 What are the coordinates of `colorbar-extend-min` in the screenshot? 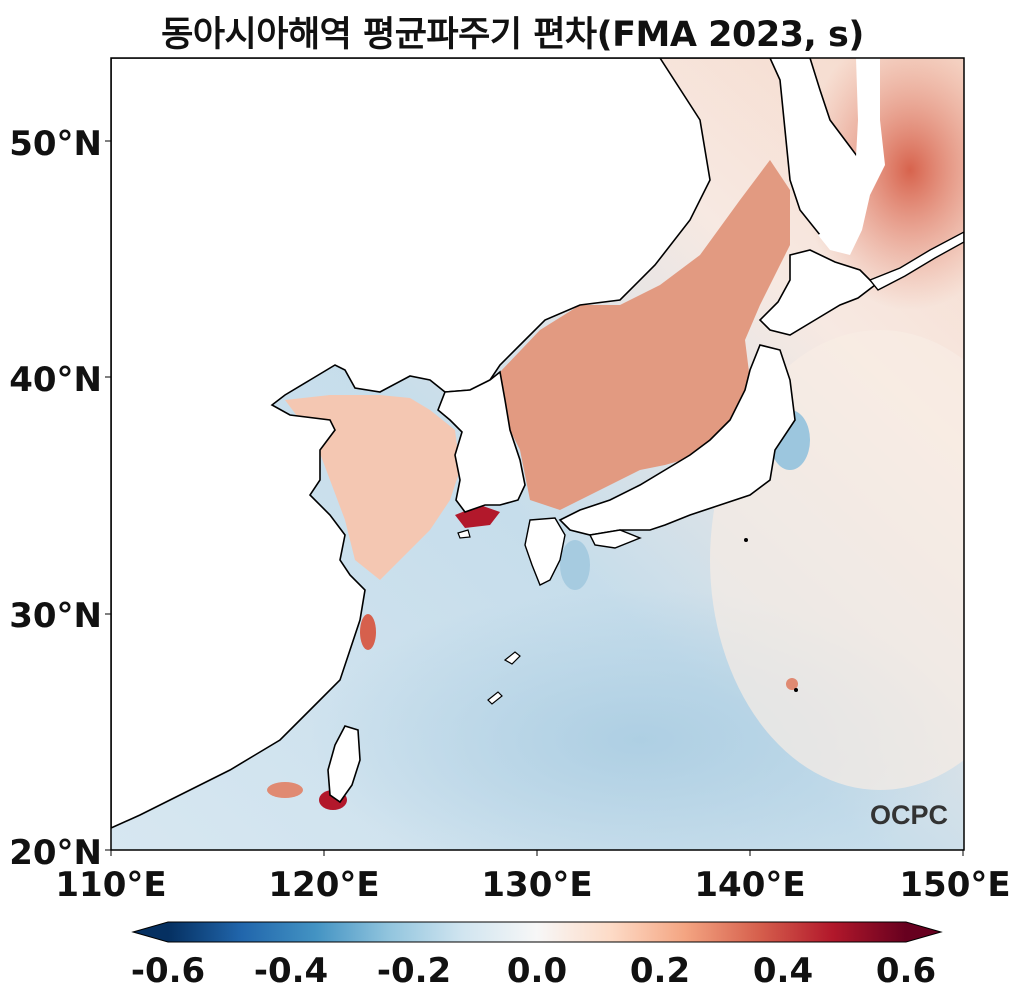 It's located at (150, 932).